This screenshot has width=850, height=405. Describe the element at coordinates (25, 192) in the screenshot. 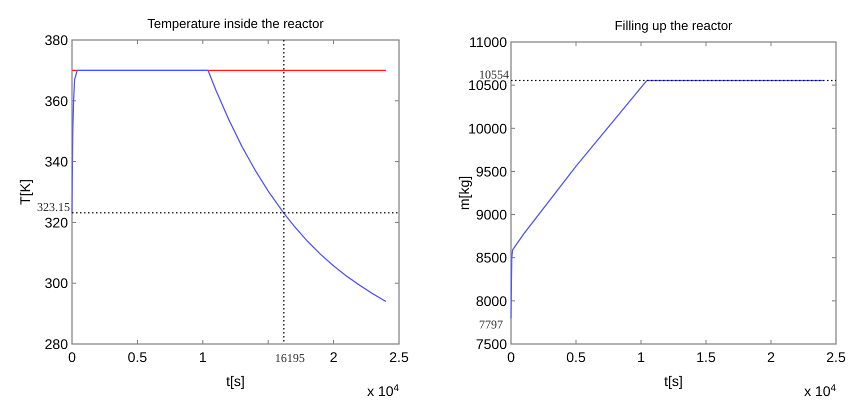

I see `y-axis-title: T[K]` at that location.